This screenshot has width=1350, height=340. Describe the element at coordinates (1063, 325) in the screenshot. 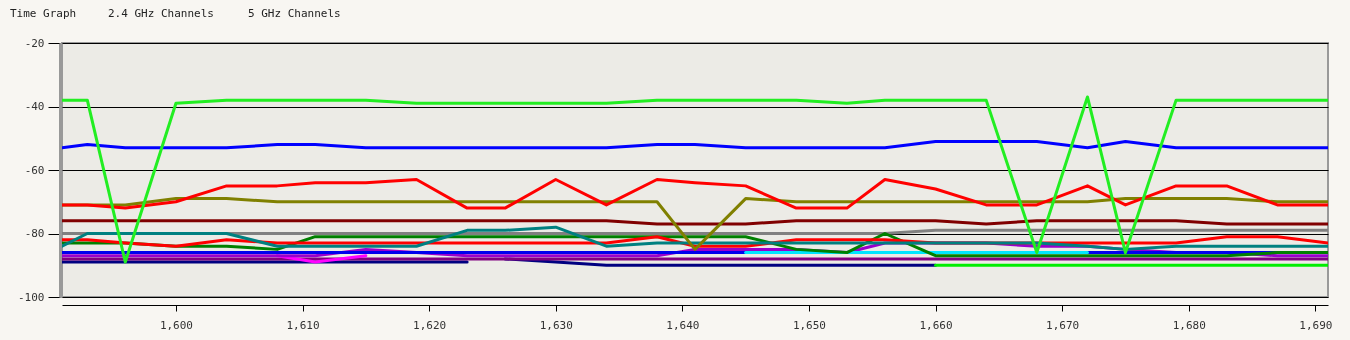

I see `x-tick-label: 1,670` at that location.